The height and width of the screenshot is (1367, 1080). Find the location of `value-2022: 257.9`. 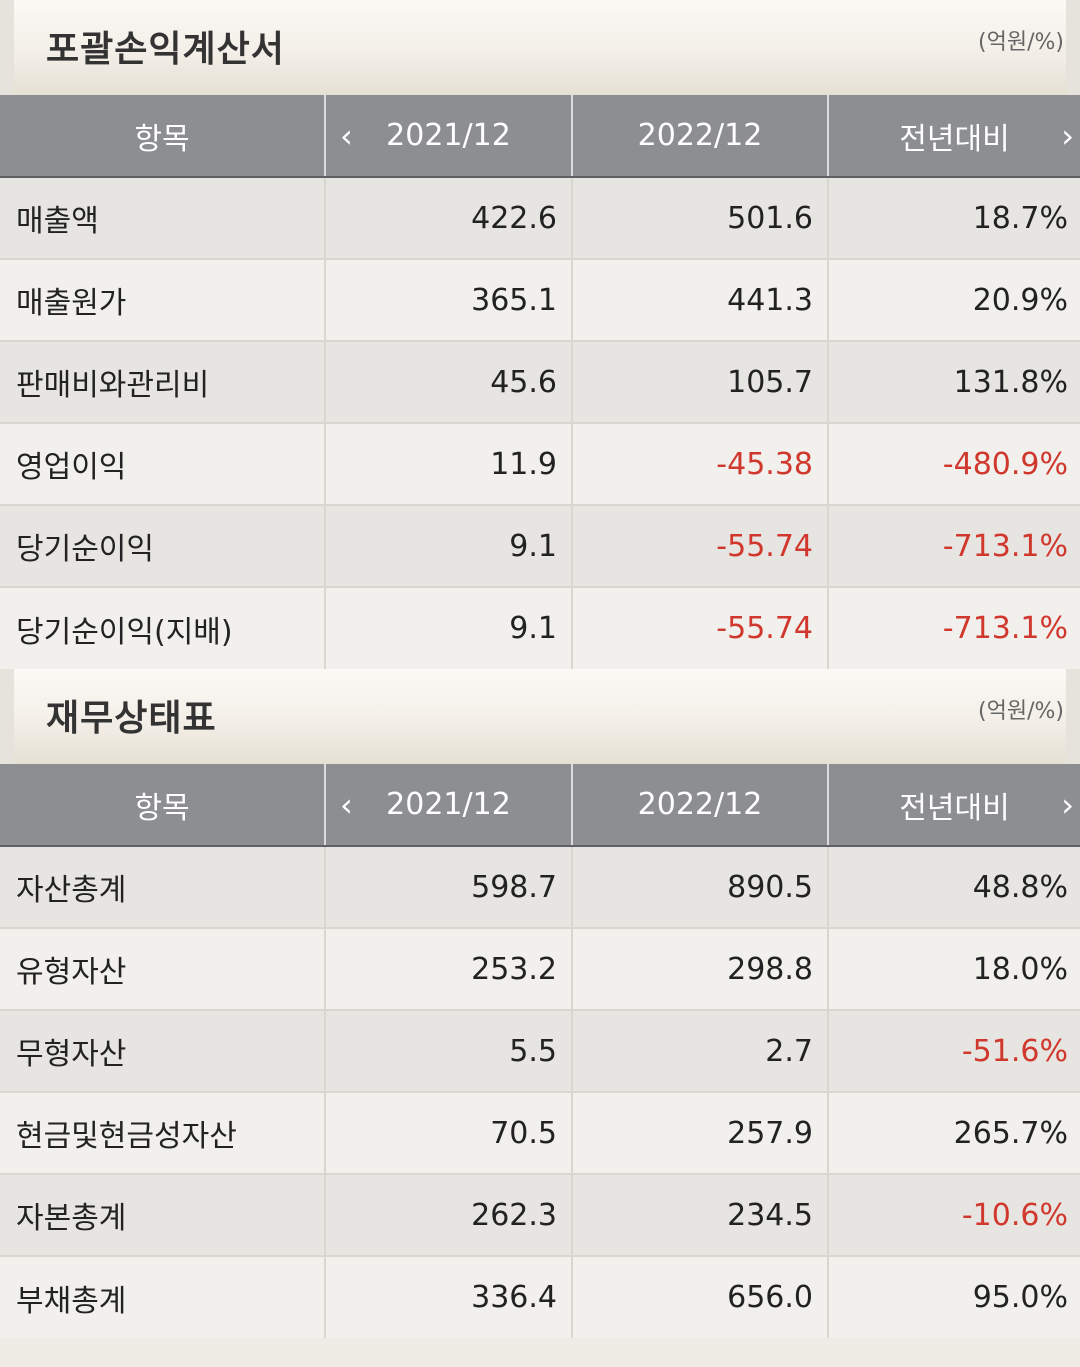

value-2022: 257.9 is located at coordinates (699, 1132).